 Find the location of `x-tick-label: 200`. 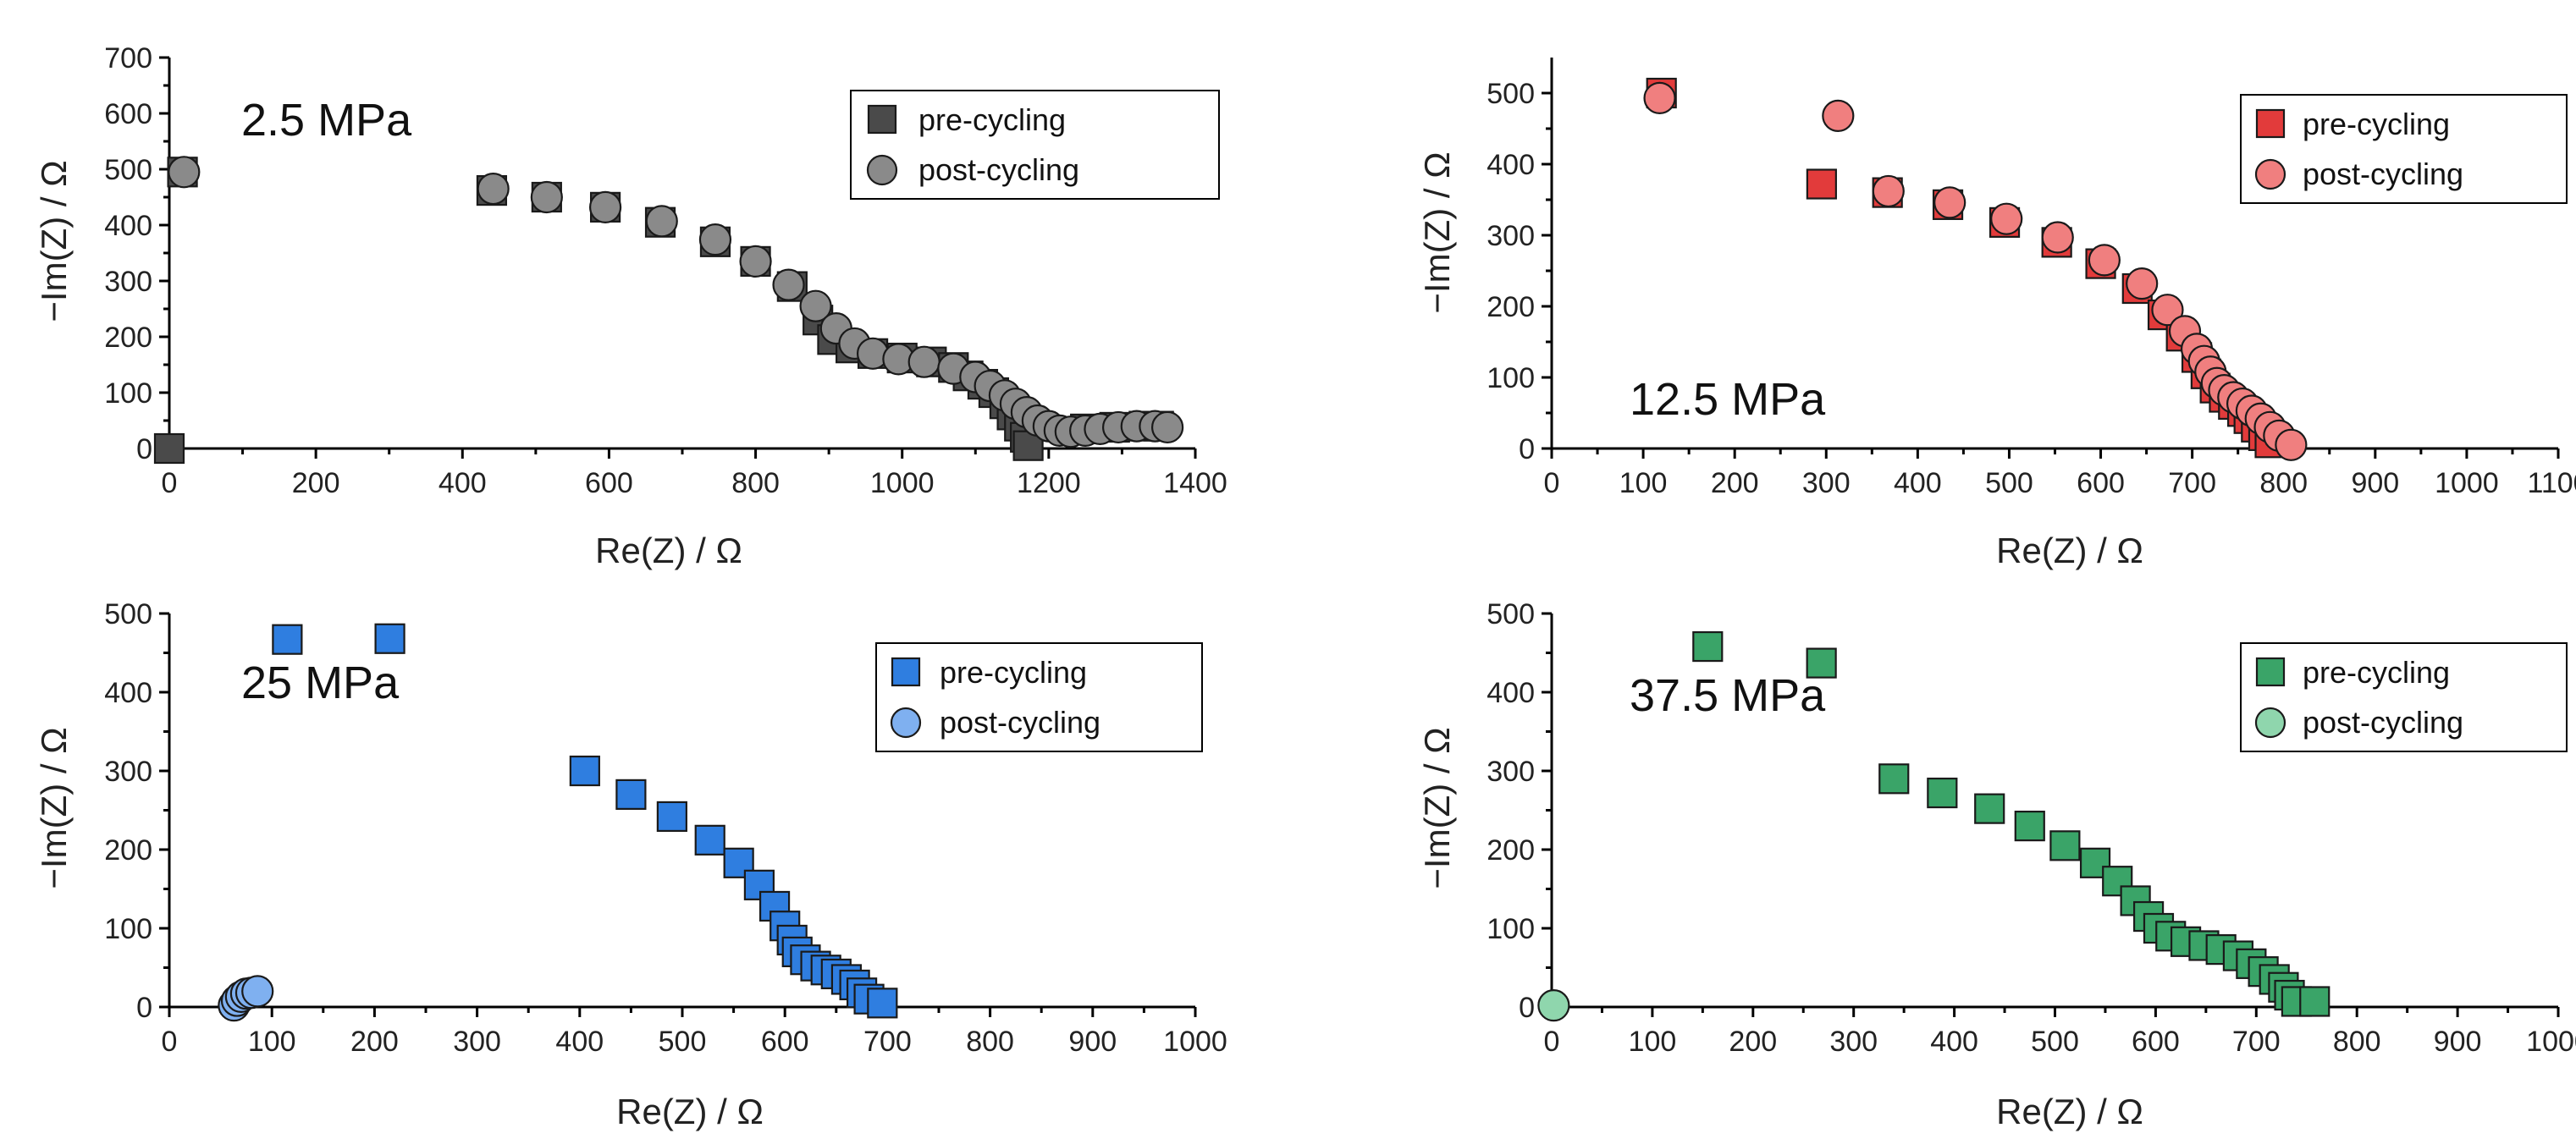

x-tick-label: 200 is located at coordinates (1735, 483).